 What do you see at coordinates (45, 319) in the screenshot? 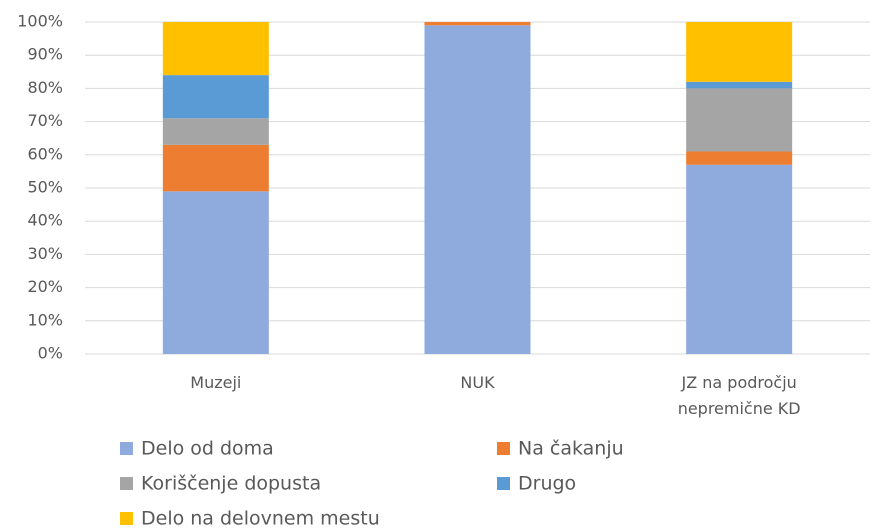
I see `y-tick-label: 10%` at bounding box center [45, 319].